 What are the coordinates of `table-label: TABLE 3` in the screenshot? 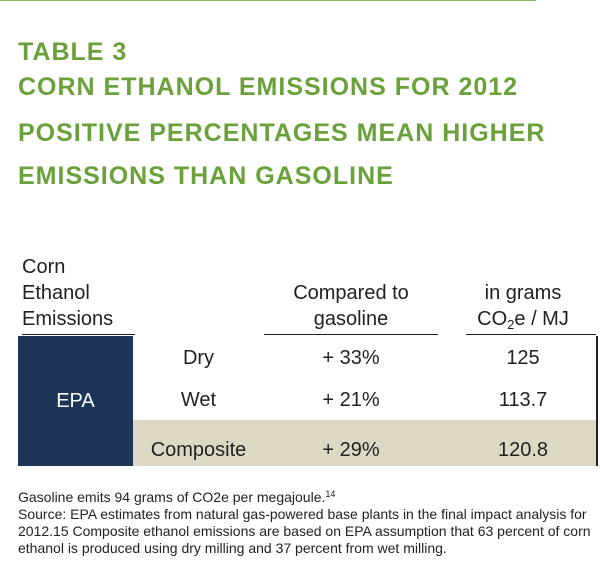 It's located at (73, 52).